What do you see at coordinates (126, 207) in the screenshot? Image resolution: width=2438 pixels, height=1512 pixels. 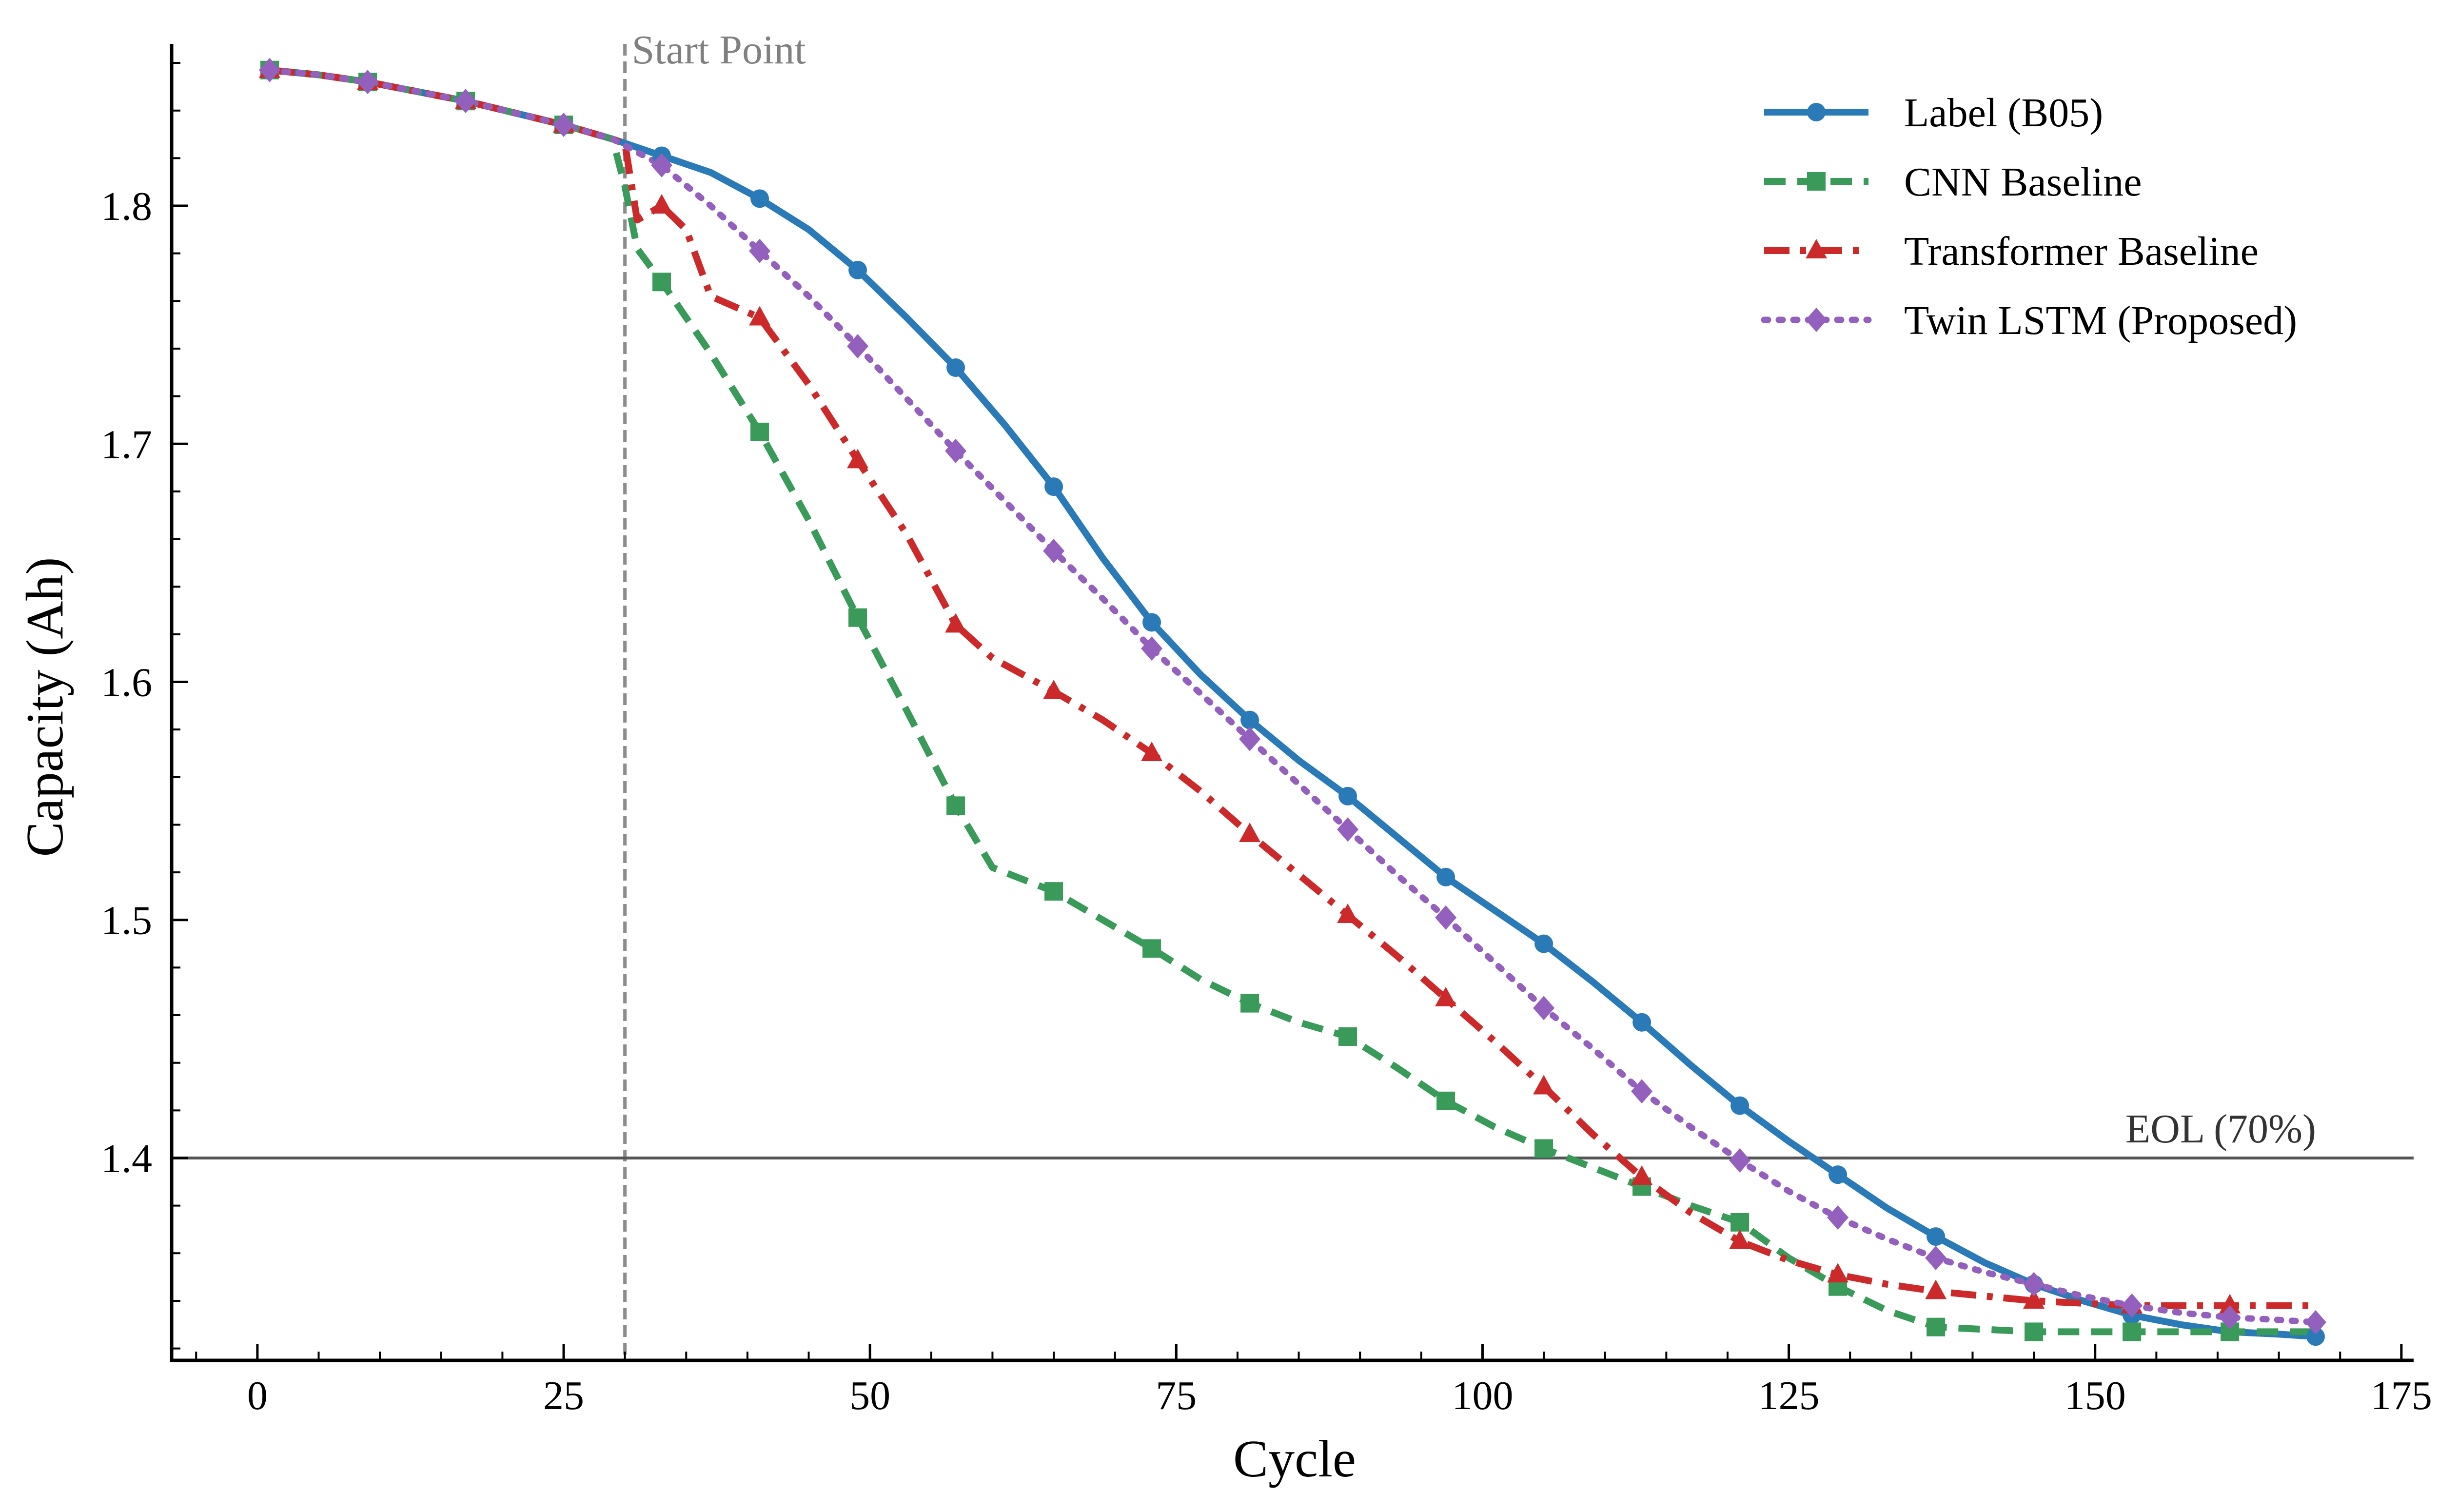 I see `y-tick-label: 1.8` at bounding box center [126, 207].